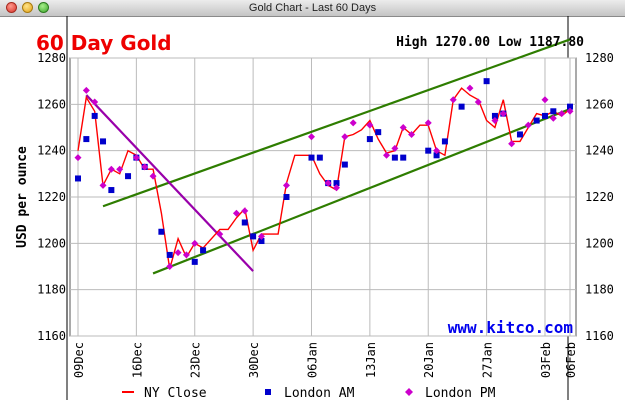  I want to click on legend-swatch-square, so click(268, 392).